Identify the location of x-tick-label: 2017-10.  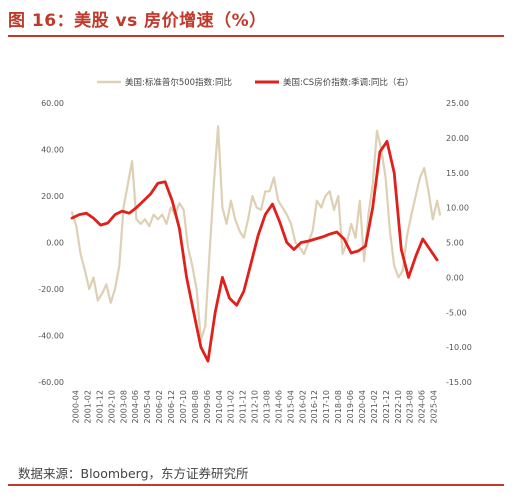
(326, 406).